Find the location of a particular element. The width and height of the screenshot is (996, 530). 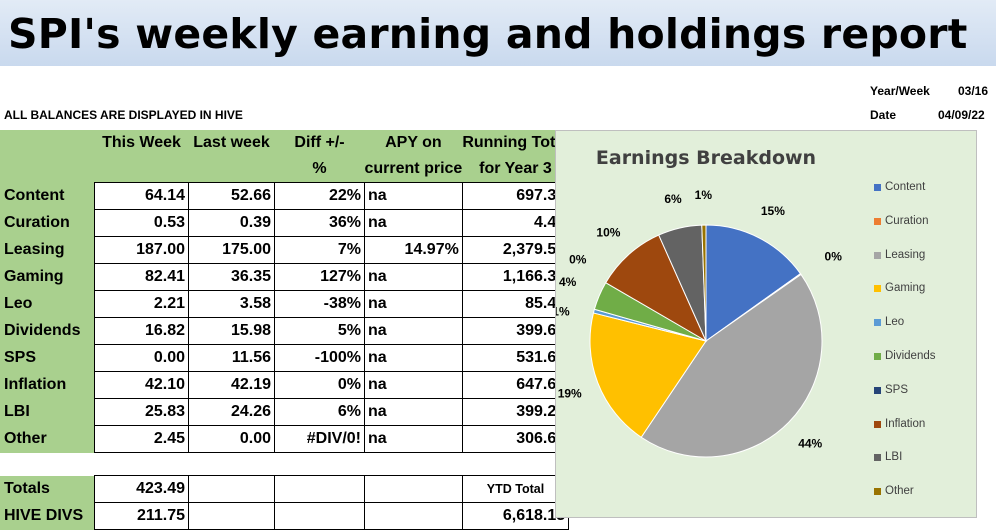

last-week-cell: 42.19 is located at coordinates (231, 385).